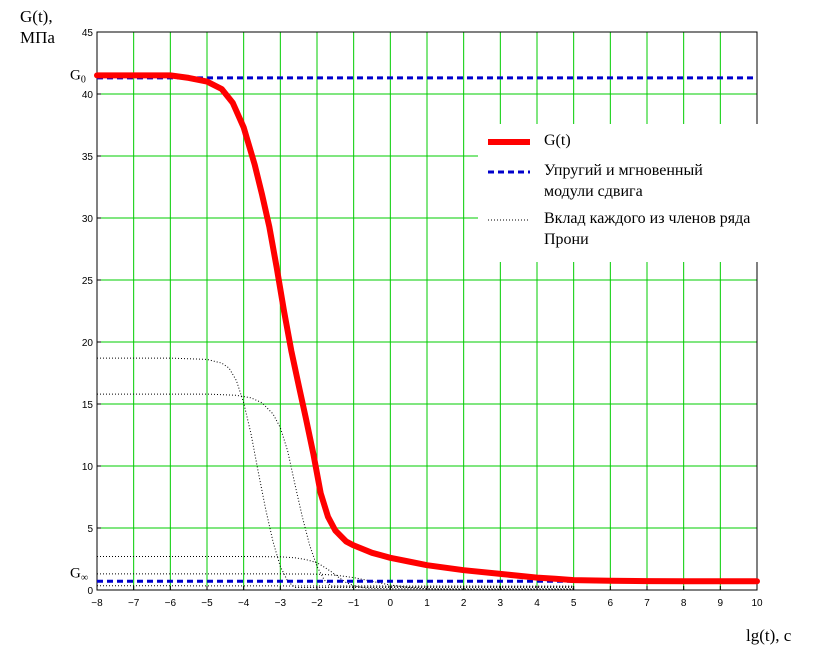  Describe the element at coordinates (88, 343) in the screenshot. I see `y-tick-label: 20` at that location.